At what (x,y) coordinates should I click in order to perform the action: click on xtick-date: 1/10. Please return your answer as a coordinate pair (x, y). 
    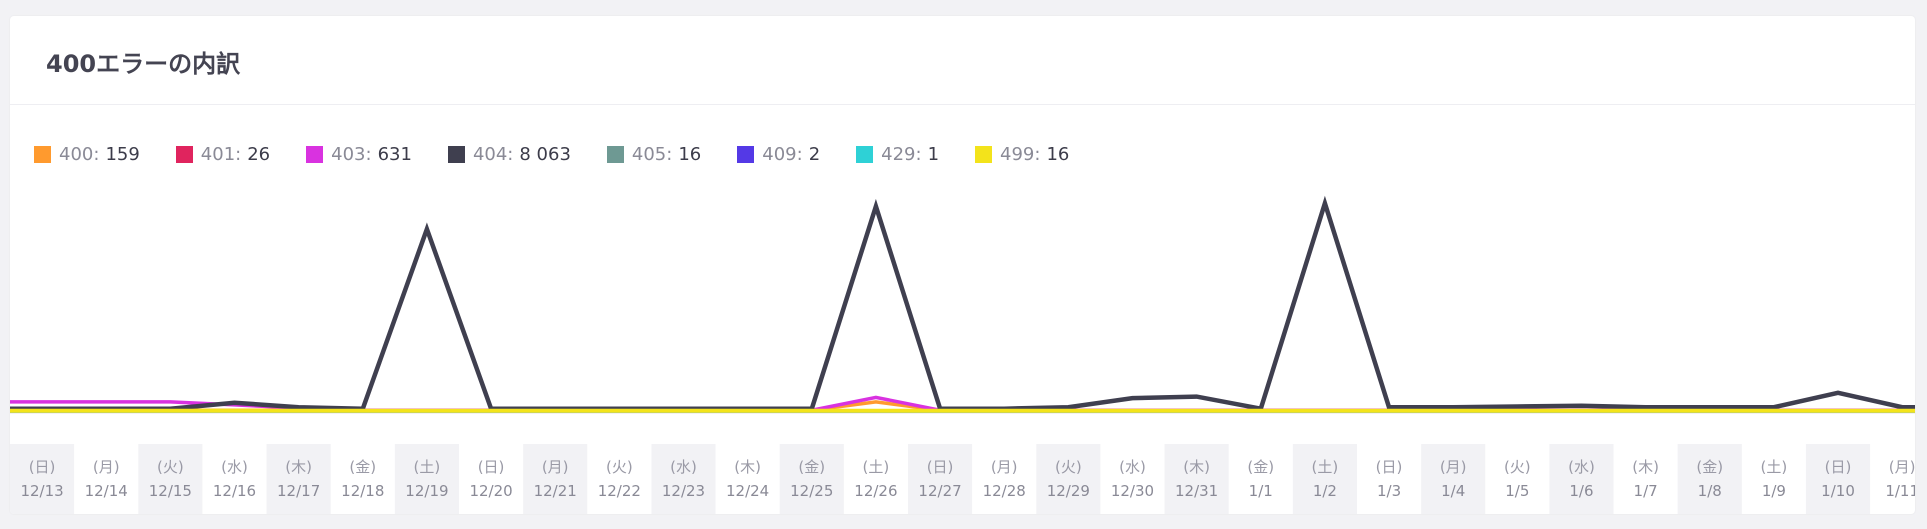
    Looking at the image, I should click on (1838, 491).